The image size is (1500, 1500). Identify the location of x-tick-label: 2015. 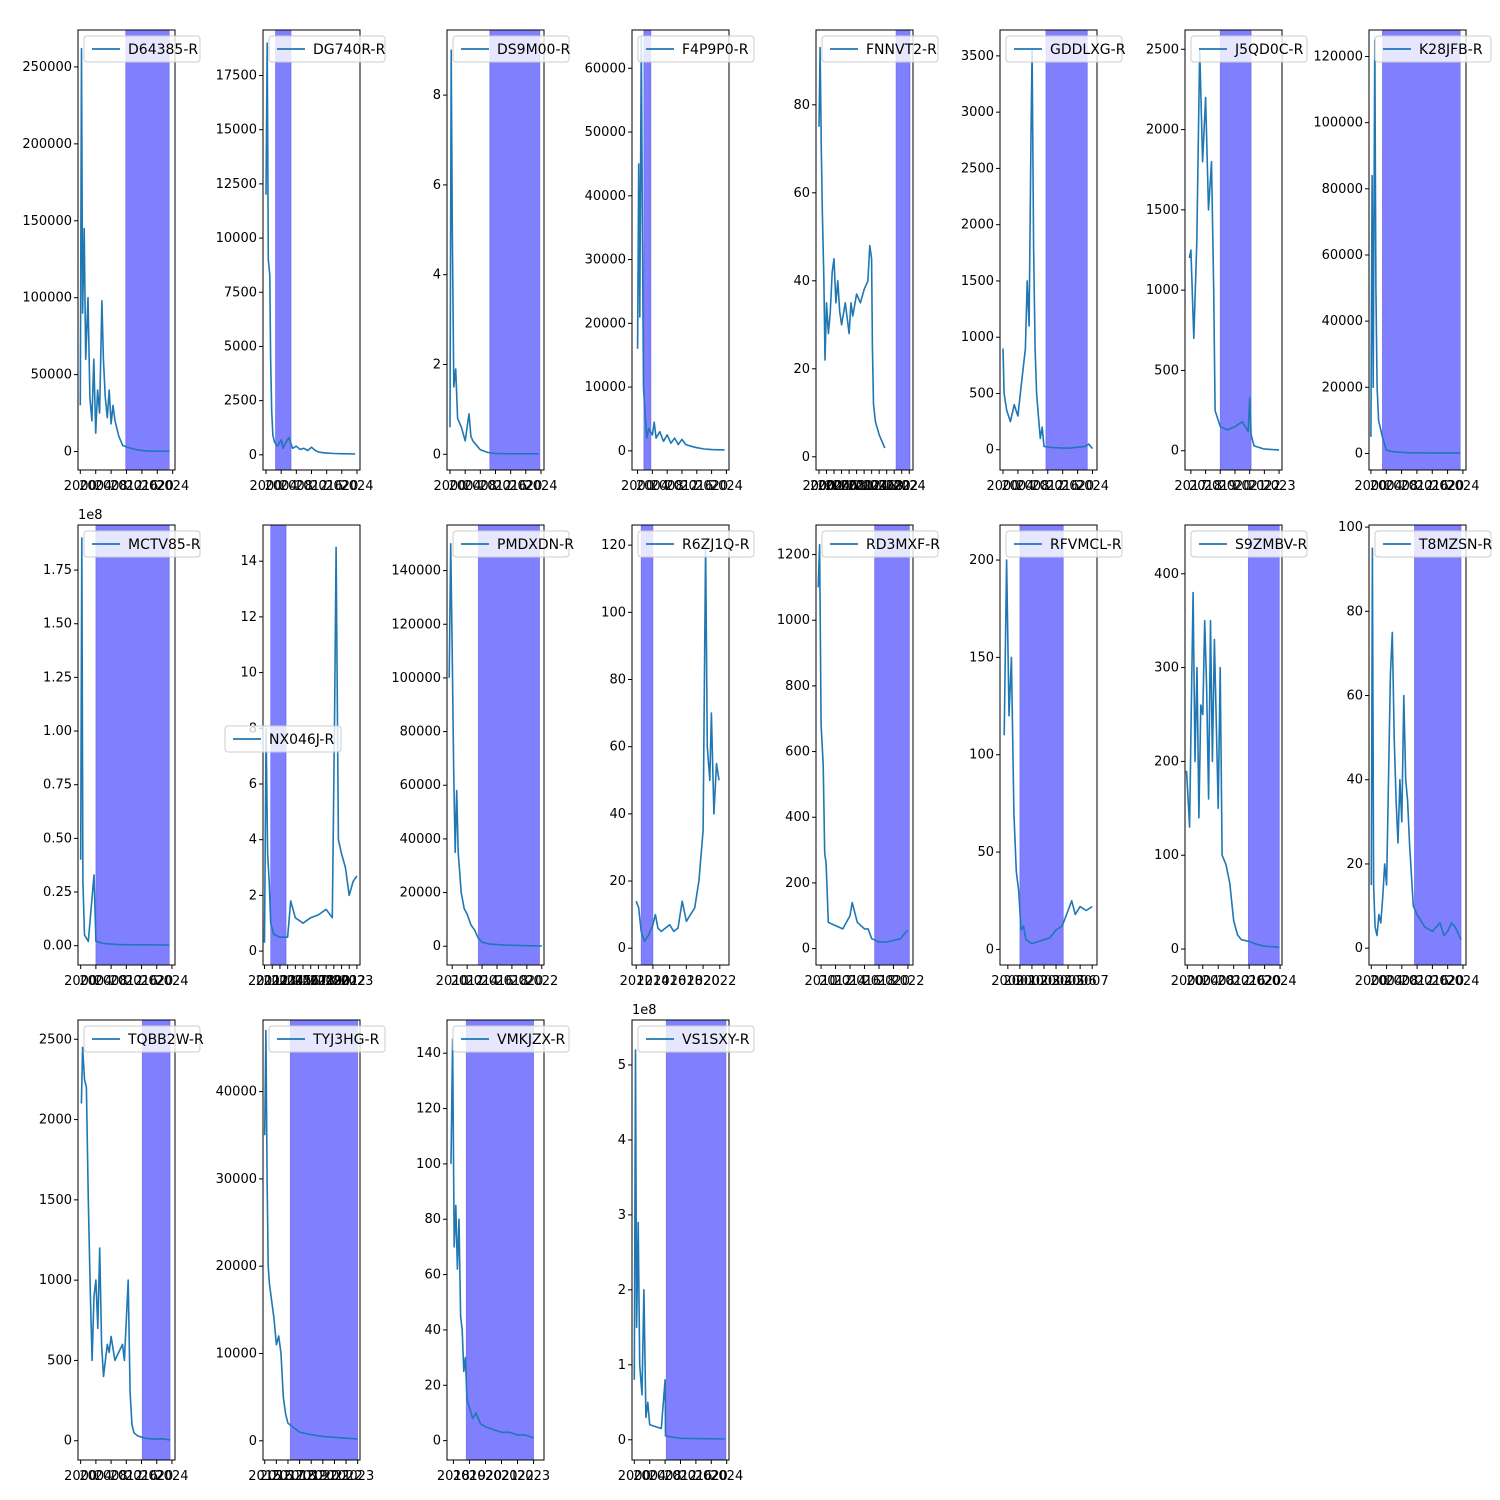
(295, 981).